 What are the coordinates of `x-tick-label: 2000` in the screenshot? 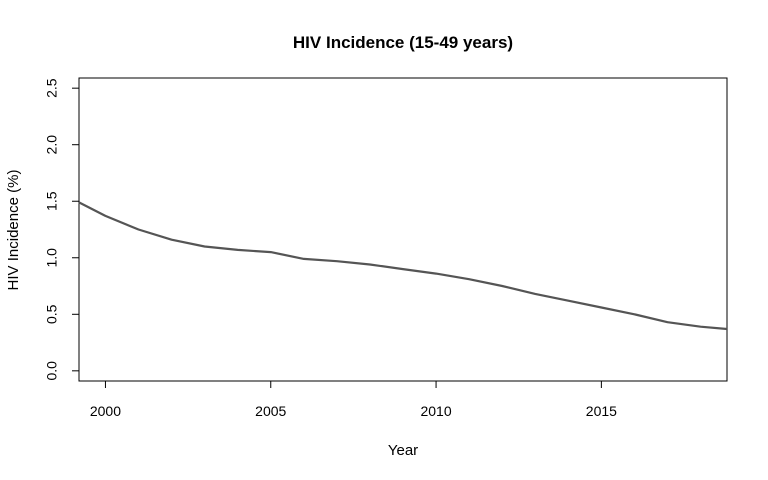 It's located at (105, 411).